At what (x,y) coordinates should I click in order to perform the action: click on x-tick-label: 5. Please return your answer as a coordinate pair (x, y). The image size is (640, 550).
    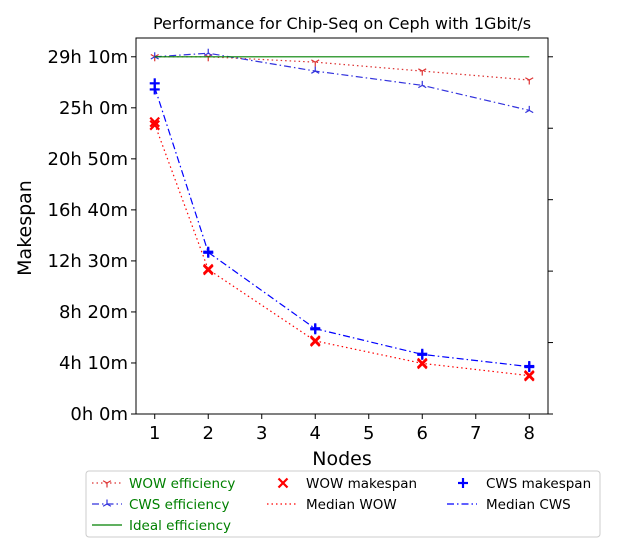
    Looking at the image, I should click on (368, 433).